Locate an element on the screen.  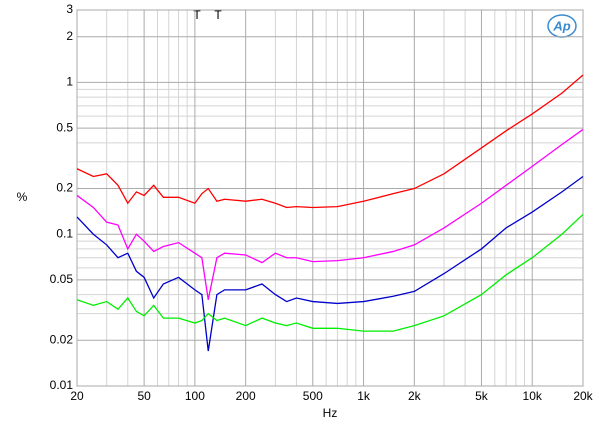
x-tick-label: 5k is located at coordinates (482, 396).